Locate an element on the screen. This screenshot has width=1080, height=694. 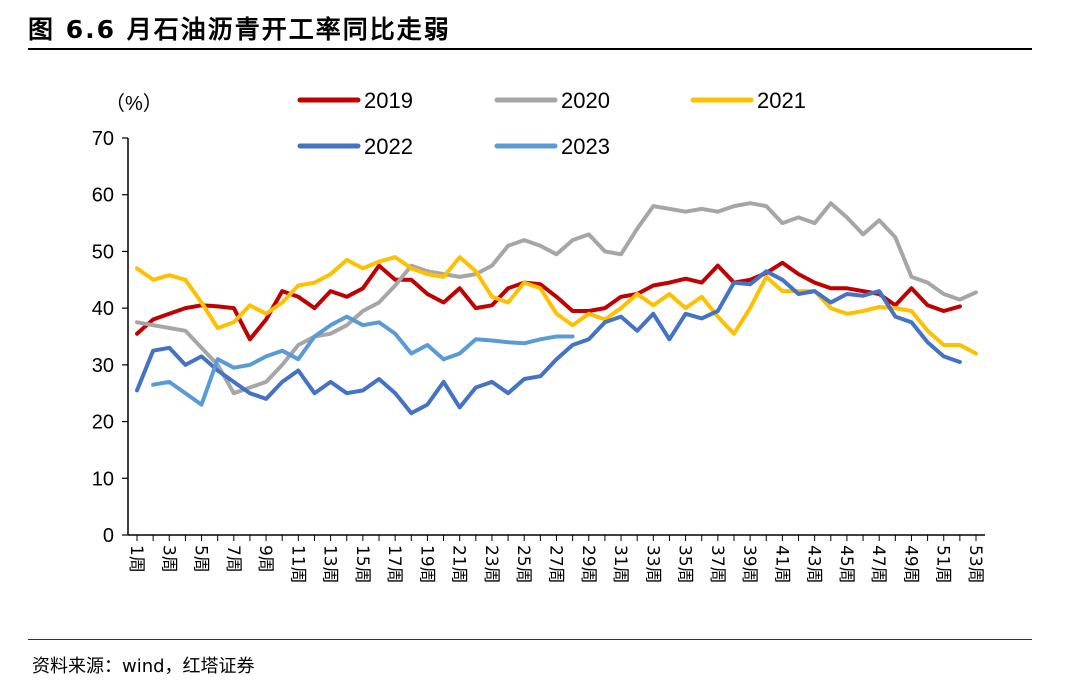
x-tick-label: 15周 is located at coordinates (362, 564).